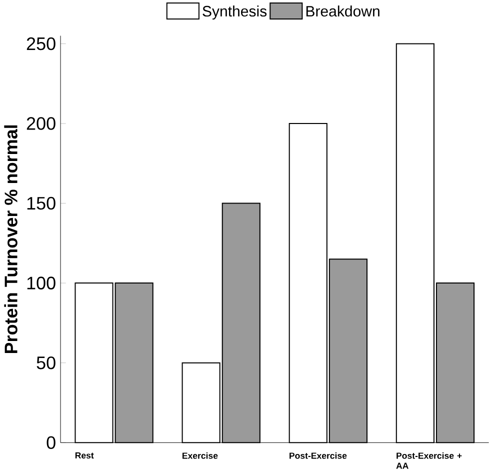  I want to click on x-tick-label: Rest, so click(84, 455).